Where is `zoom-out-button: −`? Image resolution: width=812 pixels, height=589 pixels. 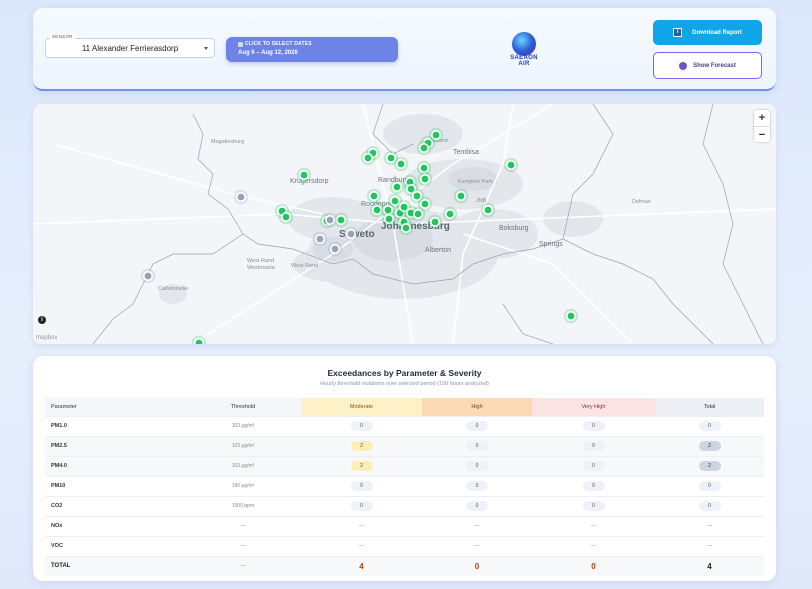
zoom-out-button: − is located at coordinates (762, 134).